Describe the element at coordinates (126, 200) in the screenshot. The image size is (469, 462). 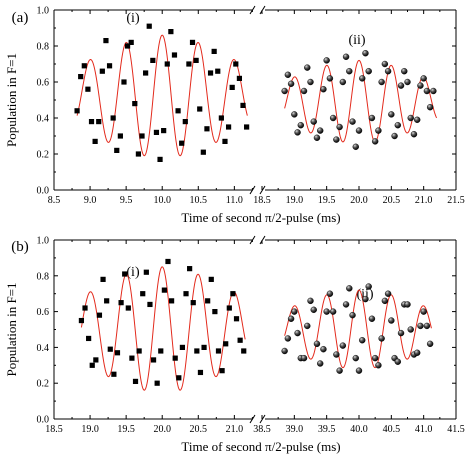
I see `x-tick-label: 9.5` at that location.